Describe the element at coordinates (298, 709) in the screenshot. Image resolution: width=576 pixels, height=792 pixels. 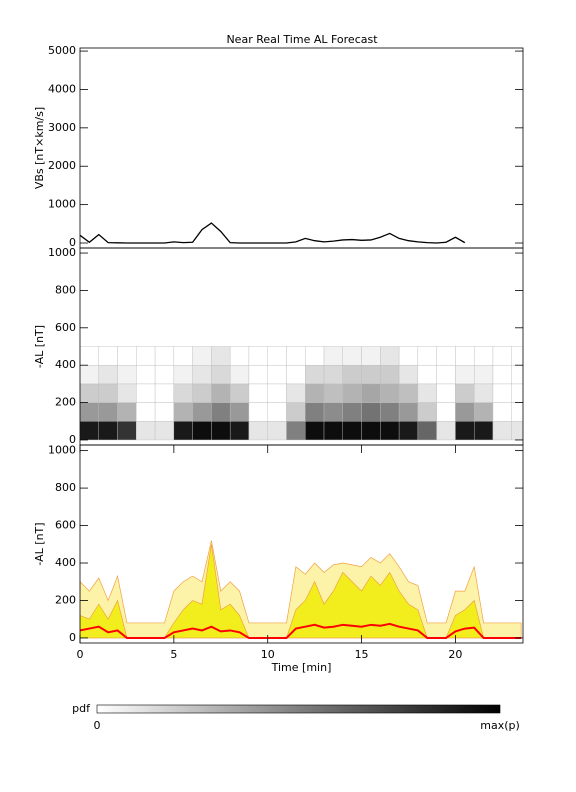
I see `colorbar` at that location.